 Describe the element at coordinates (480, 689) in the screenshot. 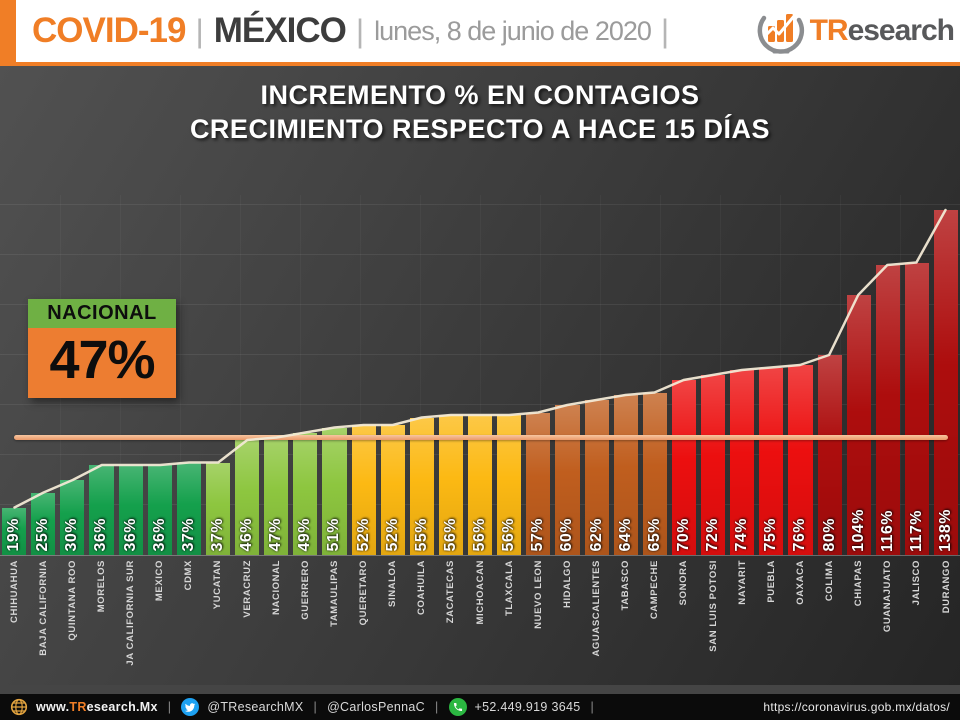

I see `footer-strip` at that location.